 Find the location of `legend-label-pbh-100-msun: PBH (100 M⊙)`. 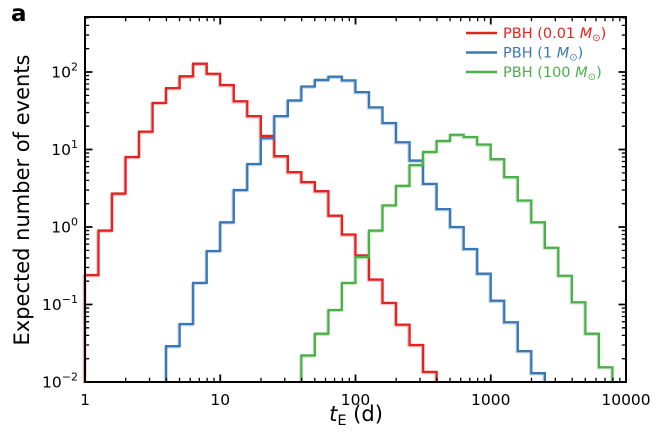

legend-label-pbh-100-msun: PBH (100 M⊙) is located at coordinates (552, 74).